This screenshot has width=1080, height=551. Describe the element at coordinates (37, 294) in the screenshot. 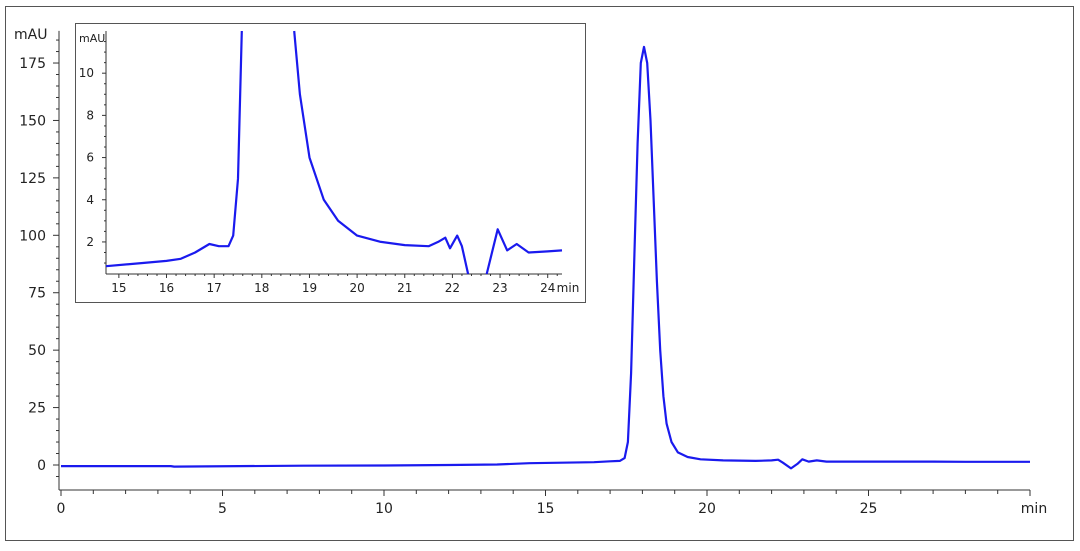

I see `y-tick-label: 75` at that location.